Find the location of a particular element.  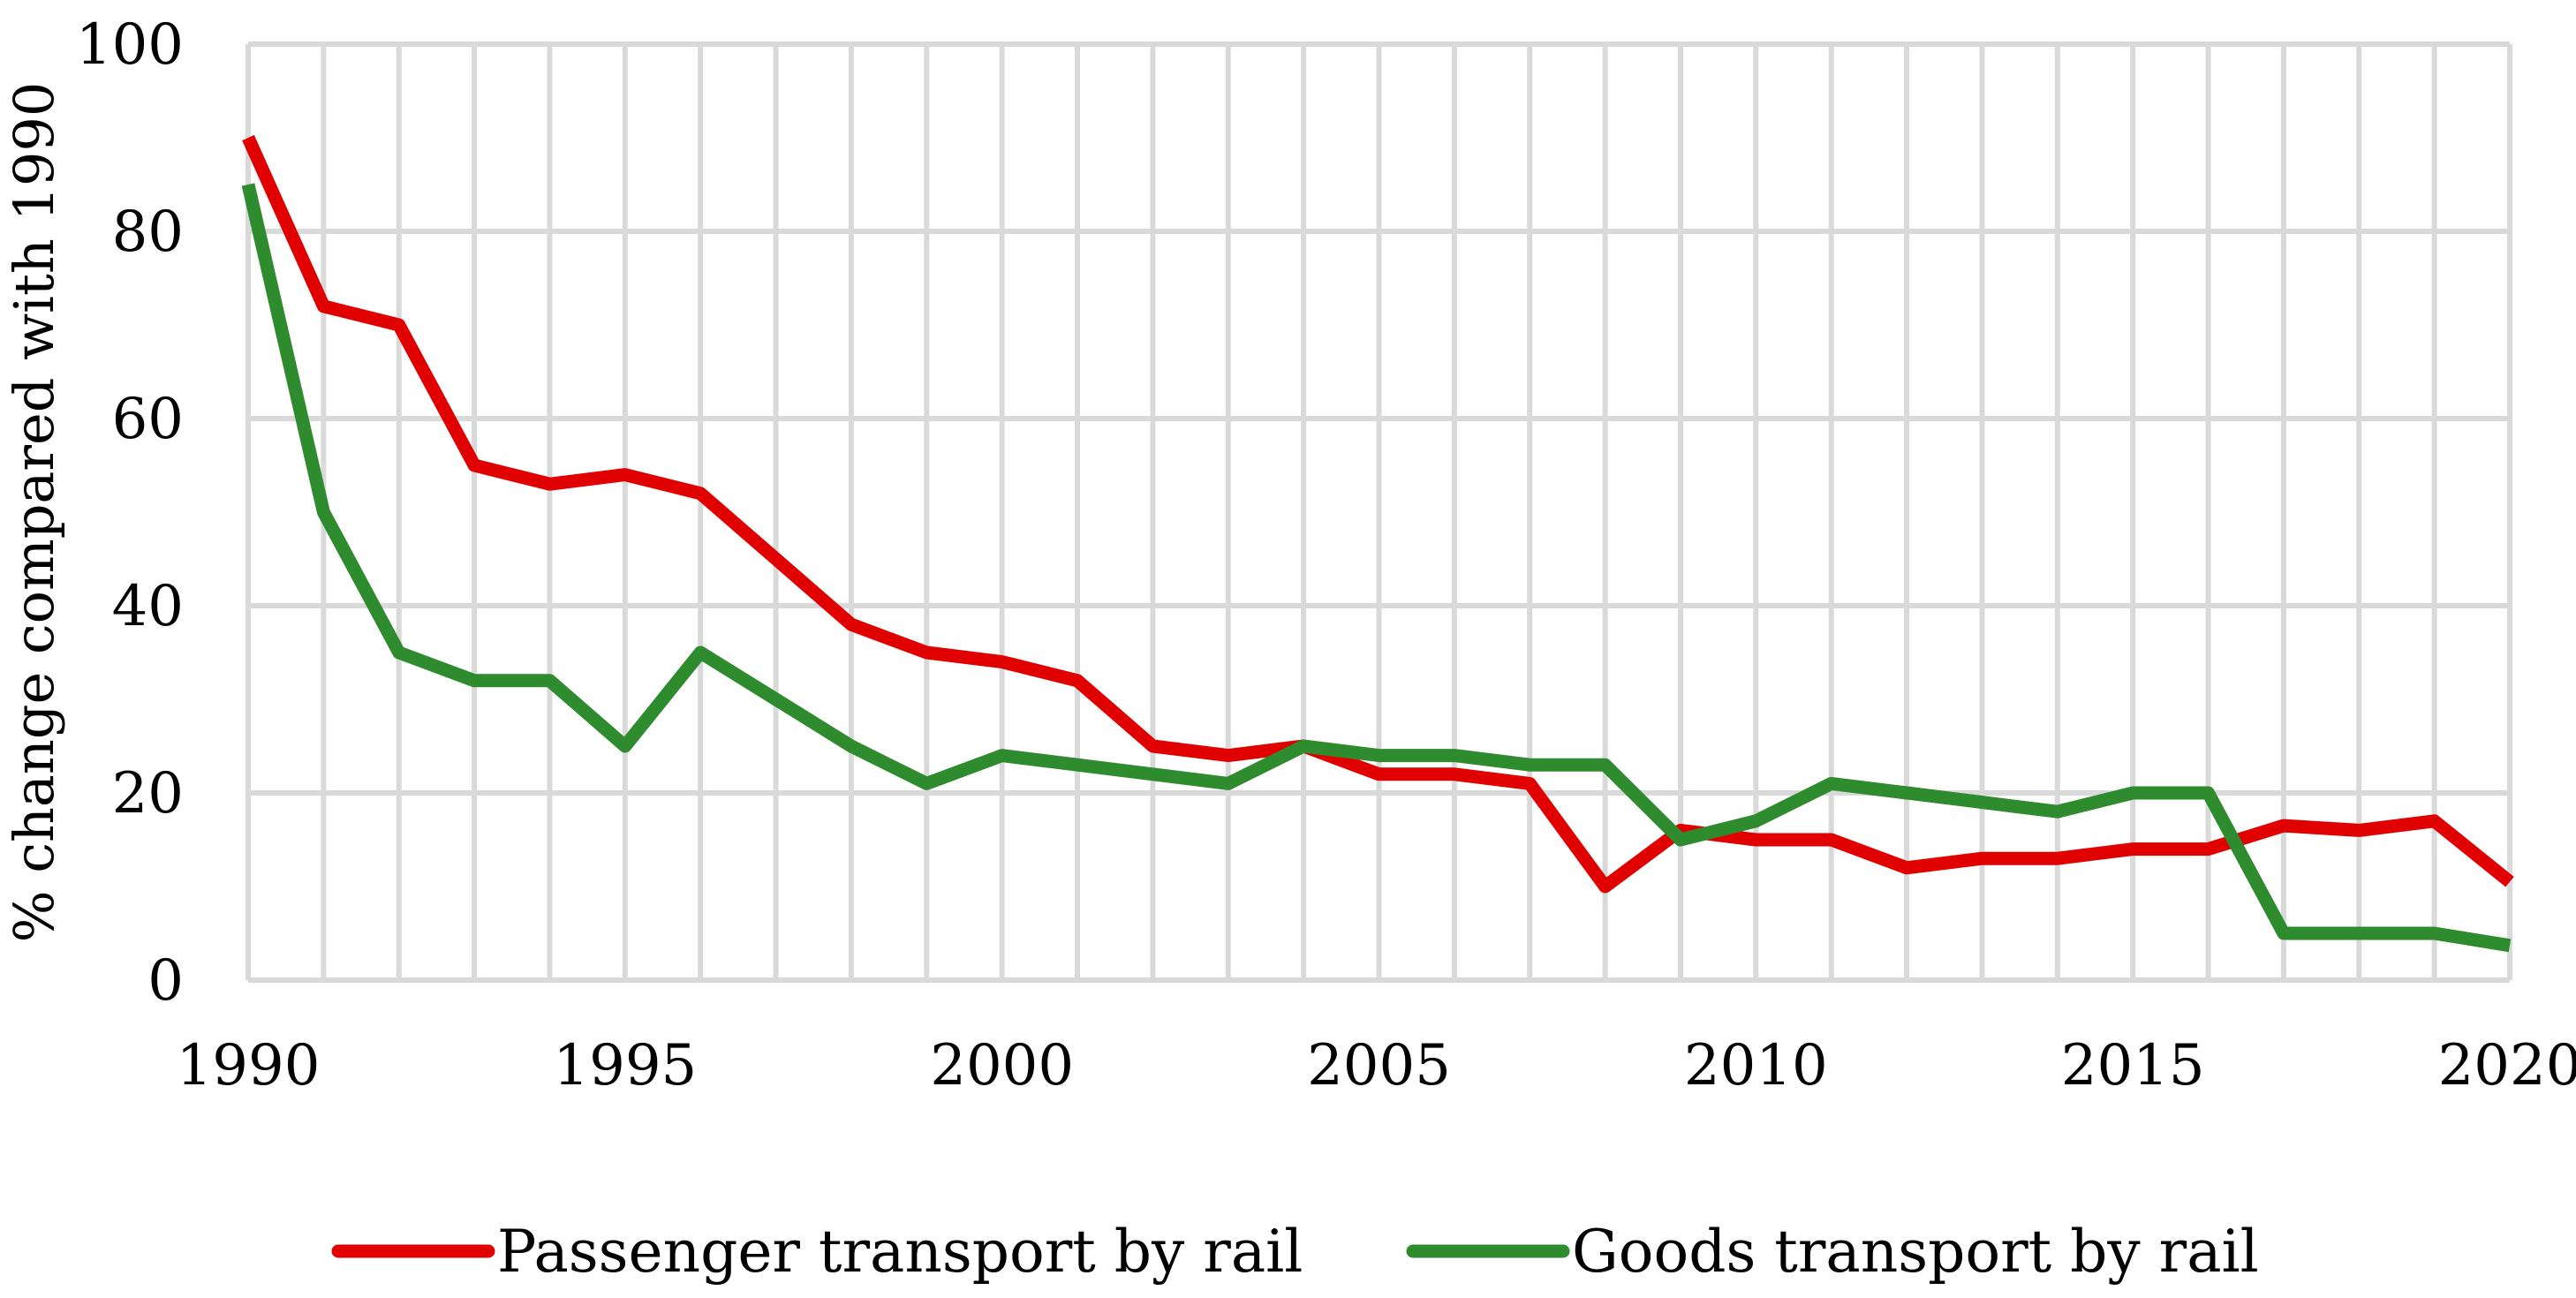

x-axis-tick-labels: 1990 1995 2000 2005 2010 2015 2020 is located at coordinates (1376, 1065).